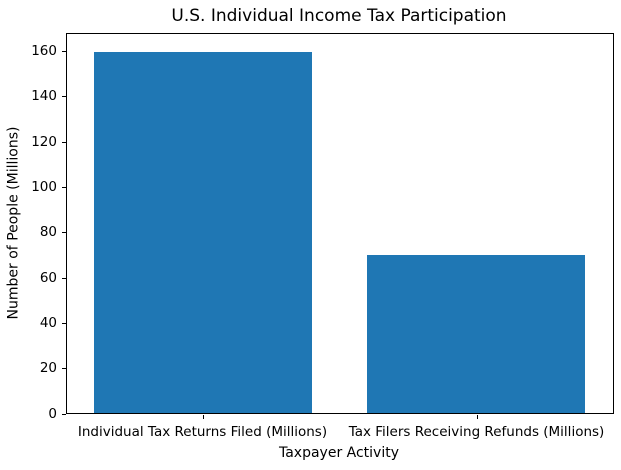  Describe the element at coordinates (48, 368) in the screenshot. I see `y-tick-label: 20` at that location.